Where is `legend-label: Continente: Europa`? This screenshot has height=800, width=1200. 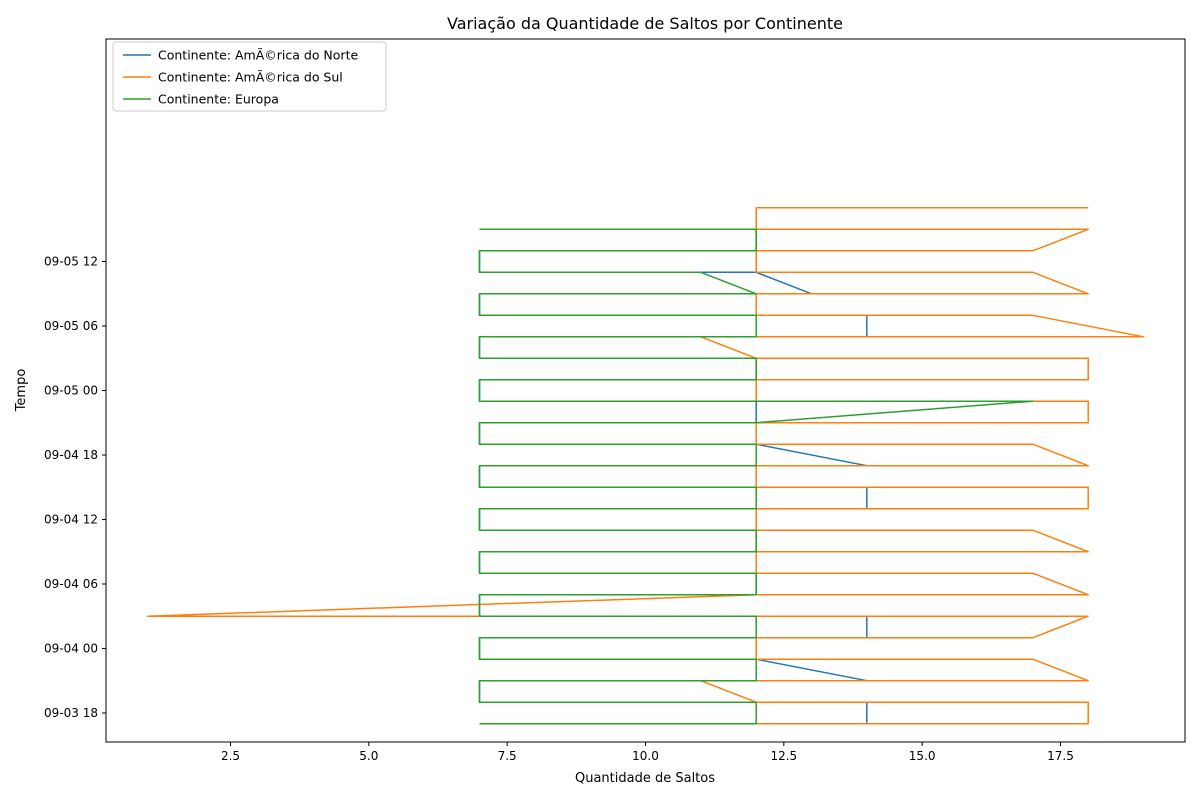 legend-label: Continente: Europa is located at coordinates (218, 99).